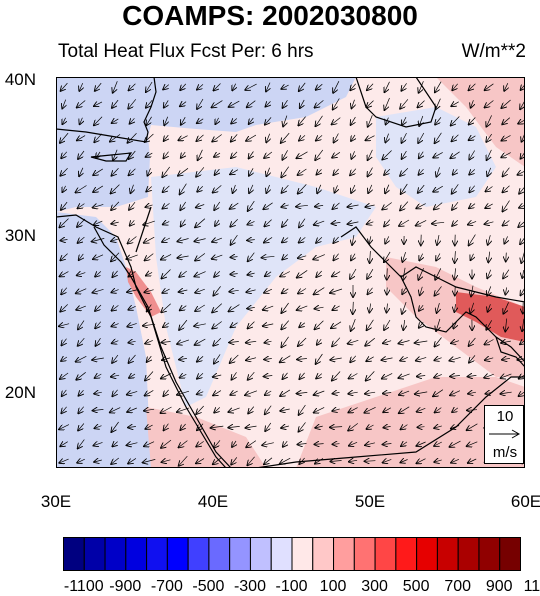  Describe the element at coordinates (291, 586) in the screenshot. I see `colorbar-tick-label: -100` at that location.